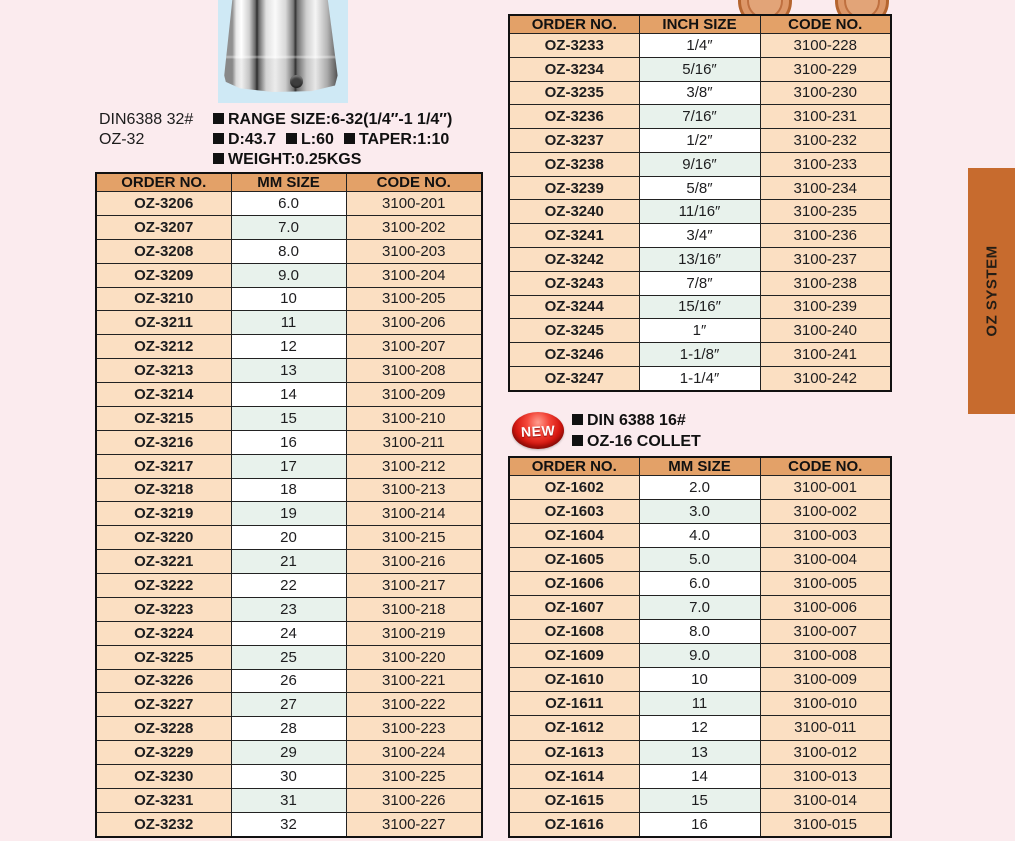  Describe the element at coordinates (699, 487) in the screenshot. I see `size-cell: 2.0` at that location.